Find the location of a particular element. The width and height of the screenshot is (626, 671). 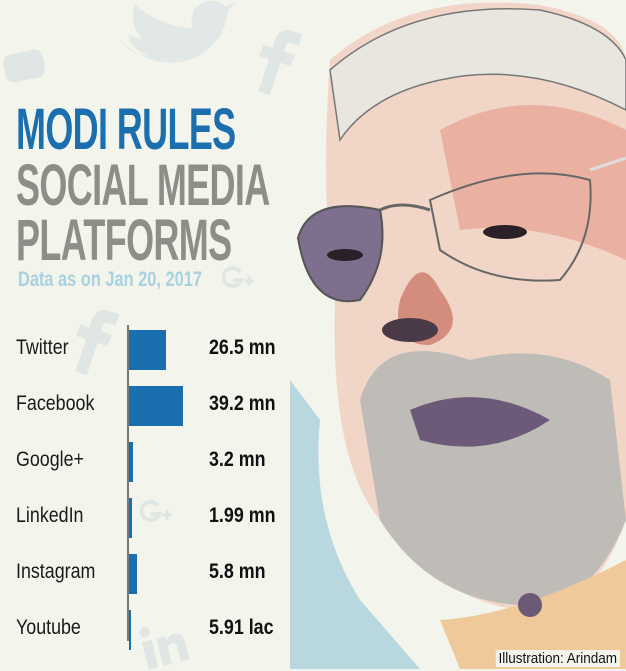

twitter-bird-icon is located at coordinates (179, 31).